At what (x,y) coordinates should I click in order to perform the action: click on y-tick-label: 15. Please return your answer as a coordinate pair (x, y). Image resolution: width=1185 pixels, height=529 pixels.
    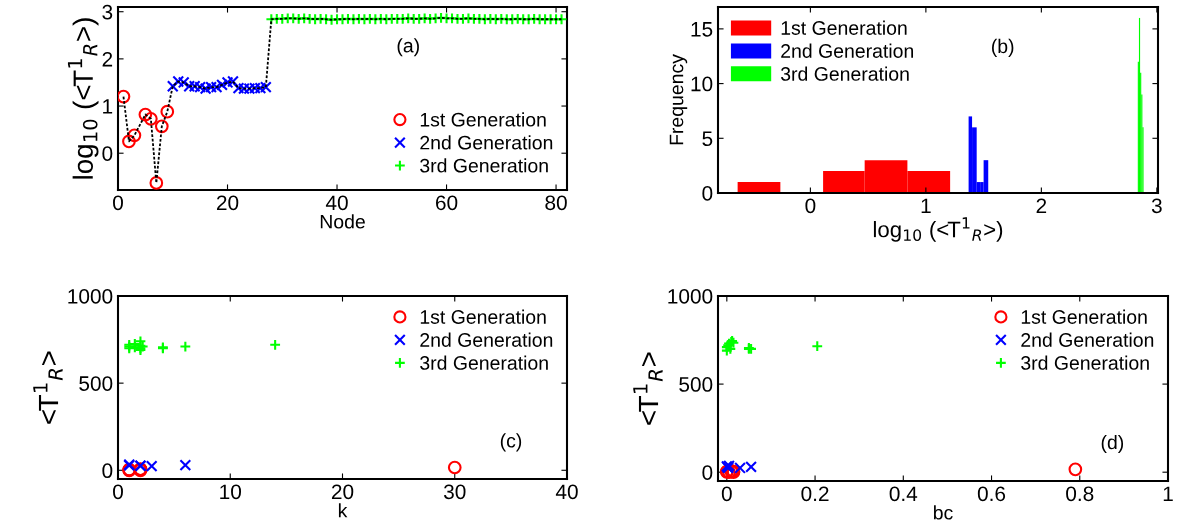
    Looking at the image, I should click on (702, 29).